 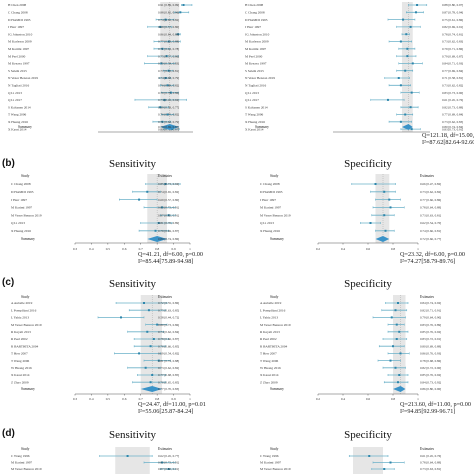 I want to click on estimate-text: 0.74 [0.65, 0.82], so click(x=168, y=20).